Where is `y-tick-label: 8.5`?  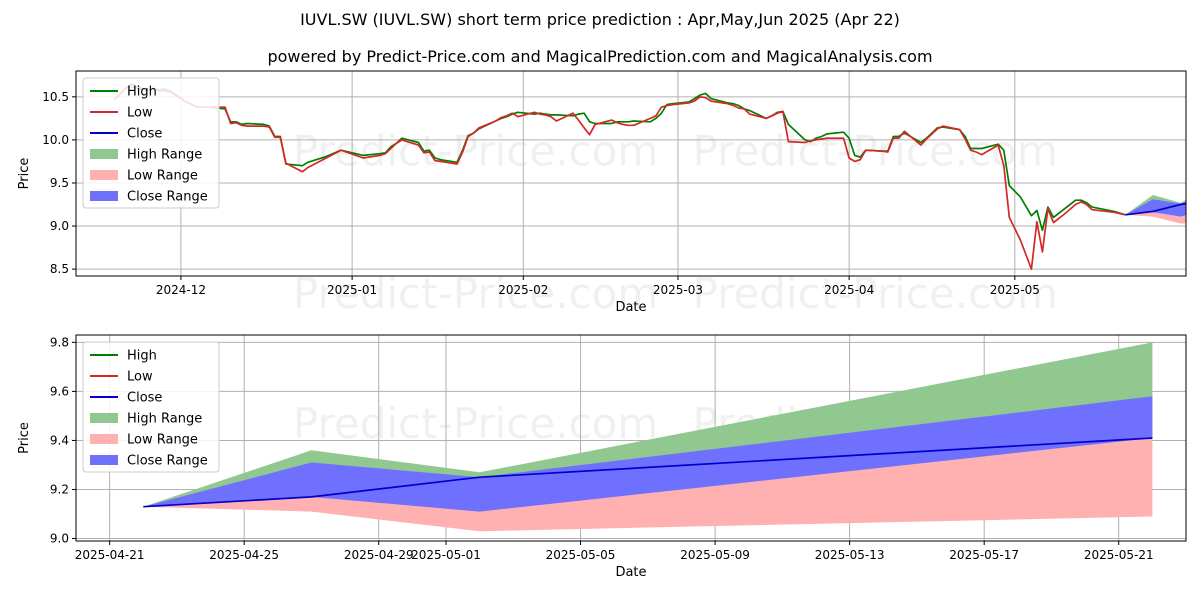 y-tick-label: 8.5 is located at coordinates (59, 269).